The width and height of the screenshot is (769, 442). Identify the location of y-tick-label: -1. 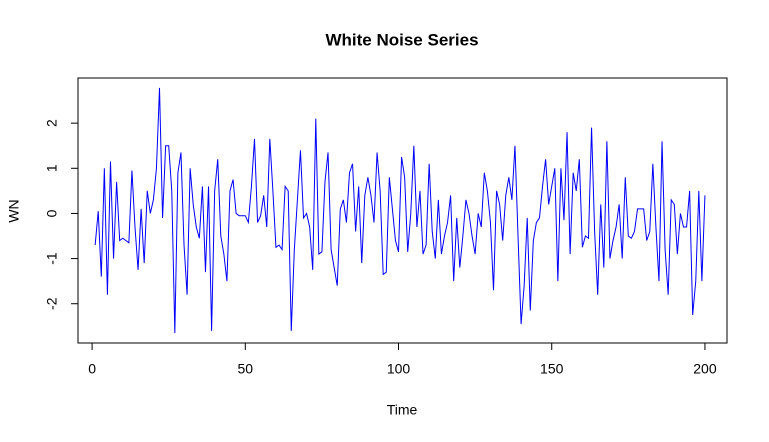
(52, 258).